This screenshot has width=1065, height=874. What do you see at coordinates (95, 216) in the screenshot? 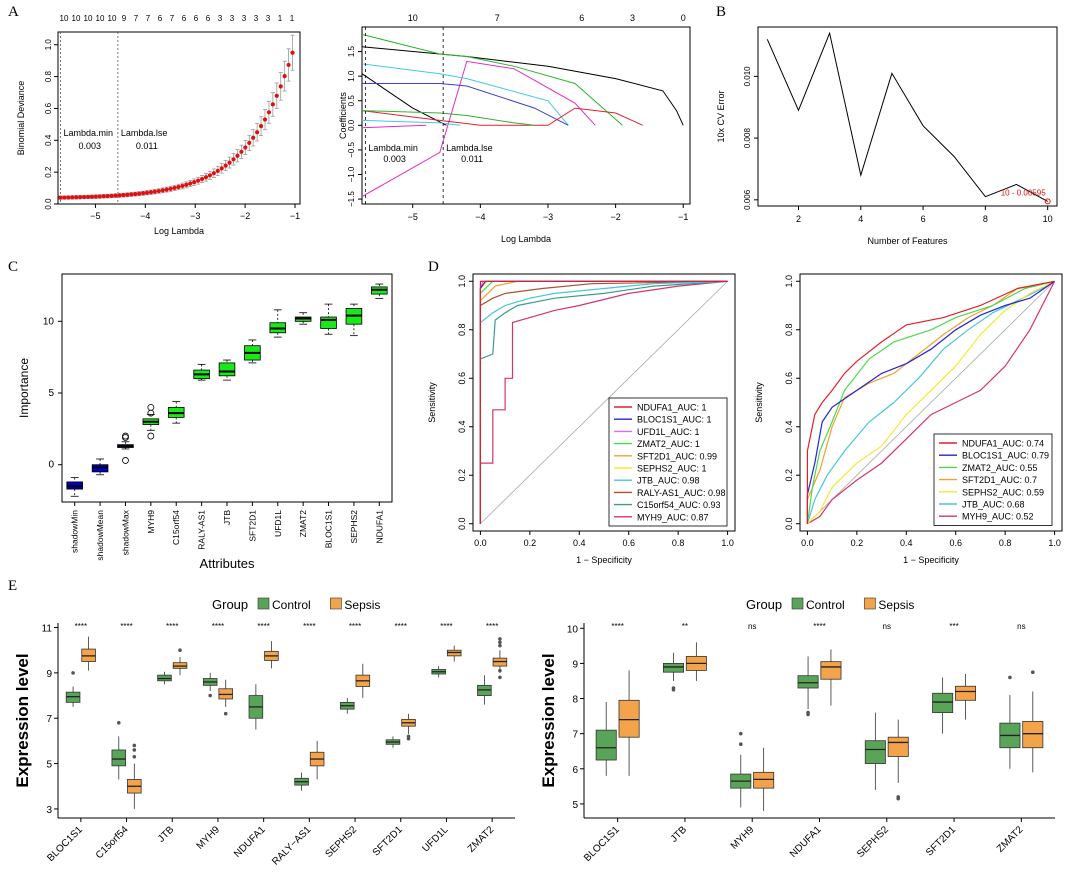
I see `x-tick-label: −5` at bounding box center [95, 216].